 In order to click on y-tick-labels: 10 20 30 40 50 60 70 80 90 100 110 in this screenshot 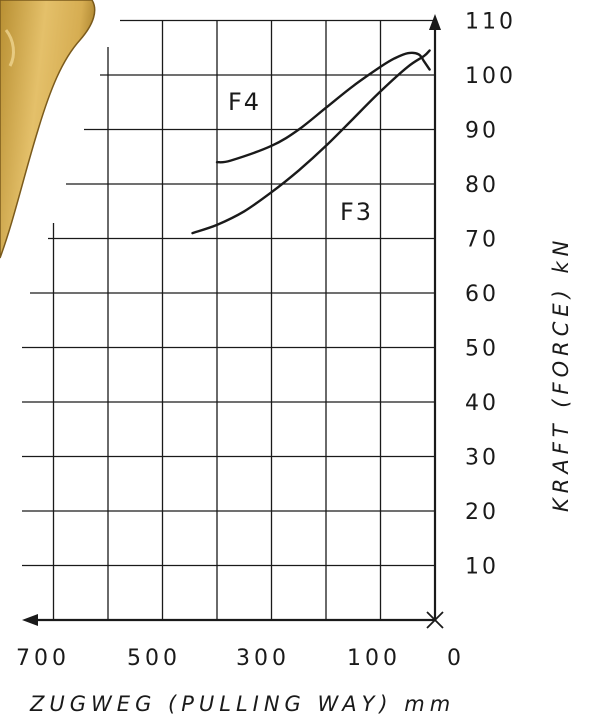, I will do `click(490, 295)`.